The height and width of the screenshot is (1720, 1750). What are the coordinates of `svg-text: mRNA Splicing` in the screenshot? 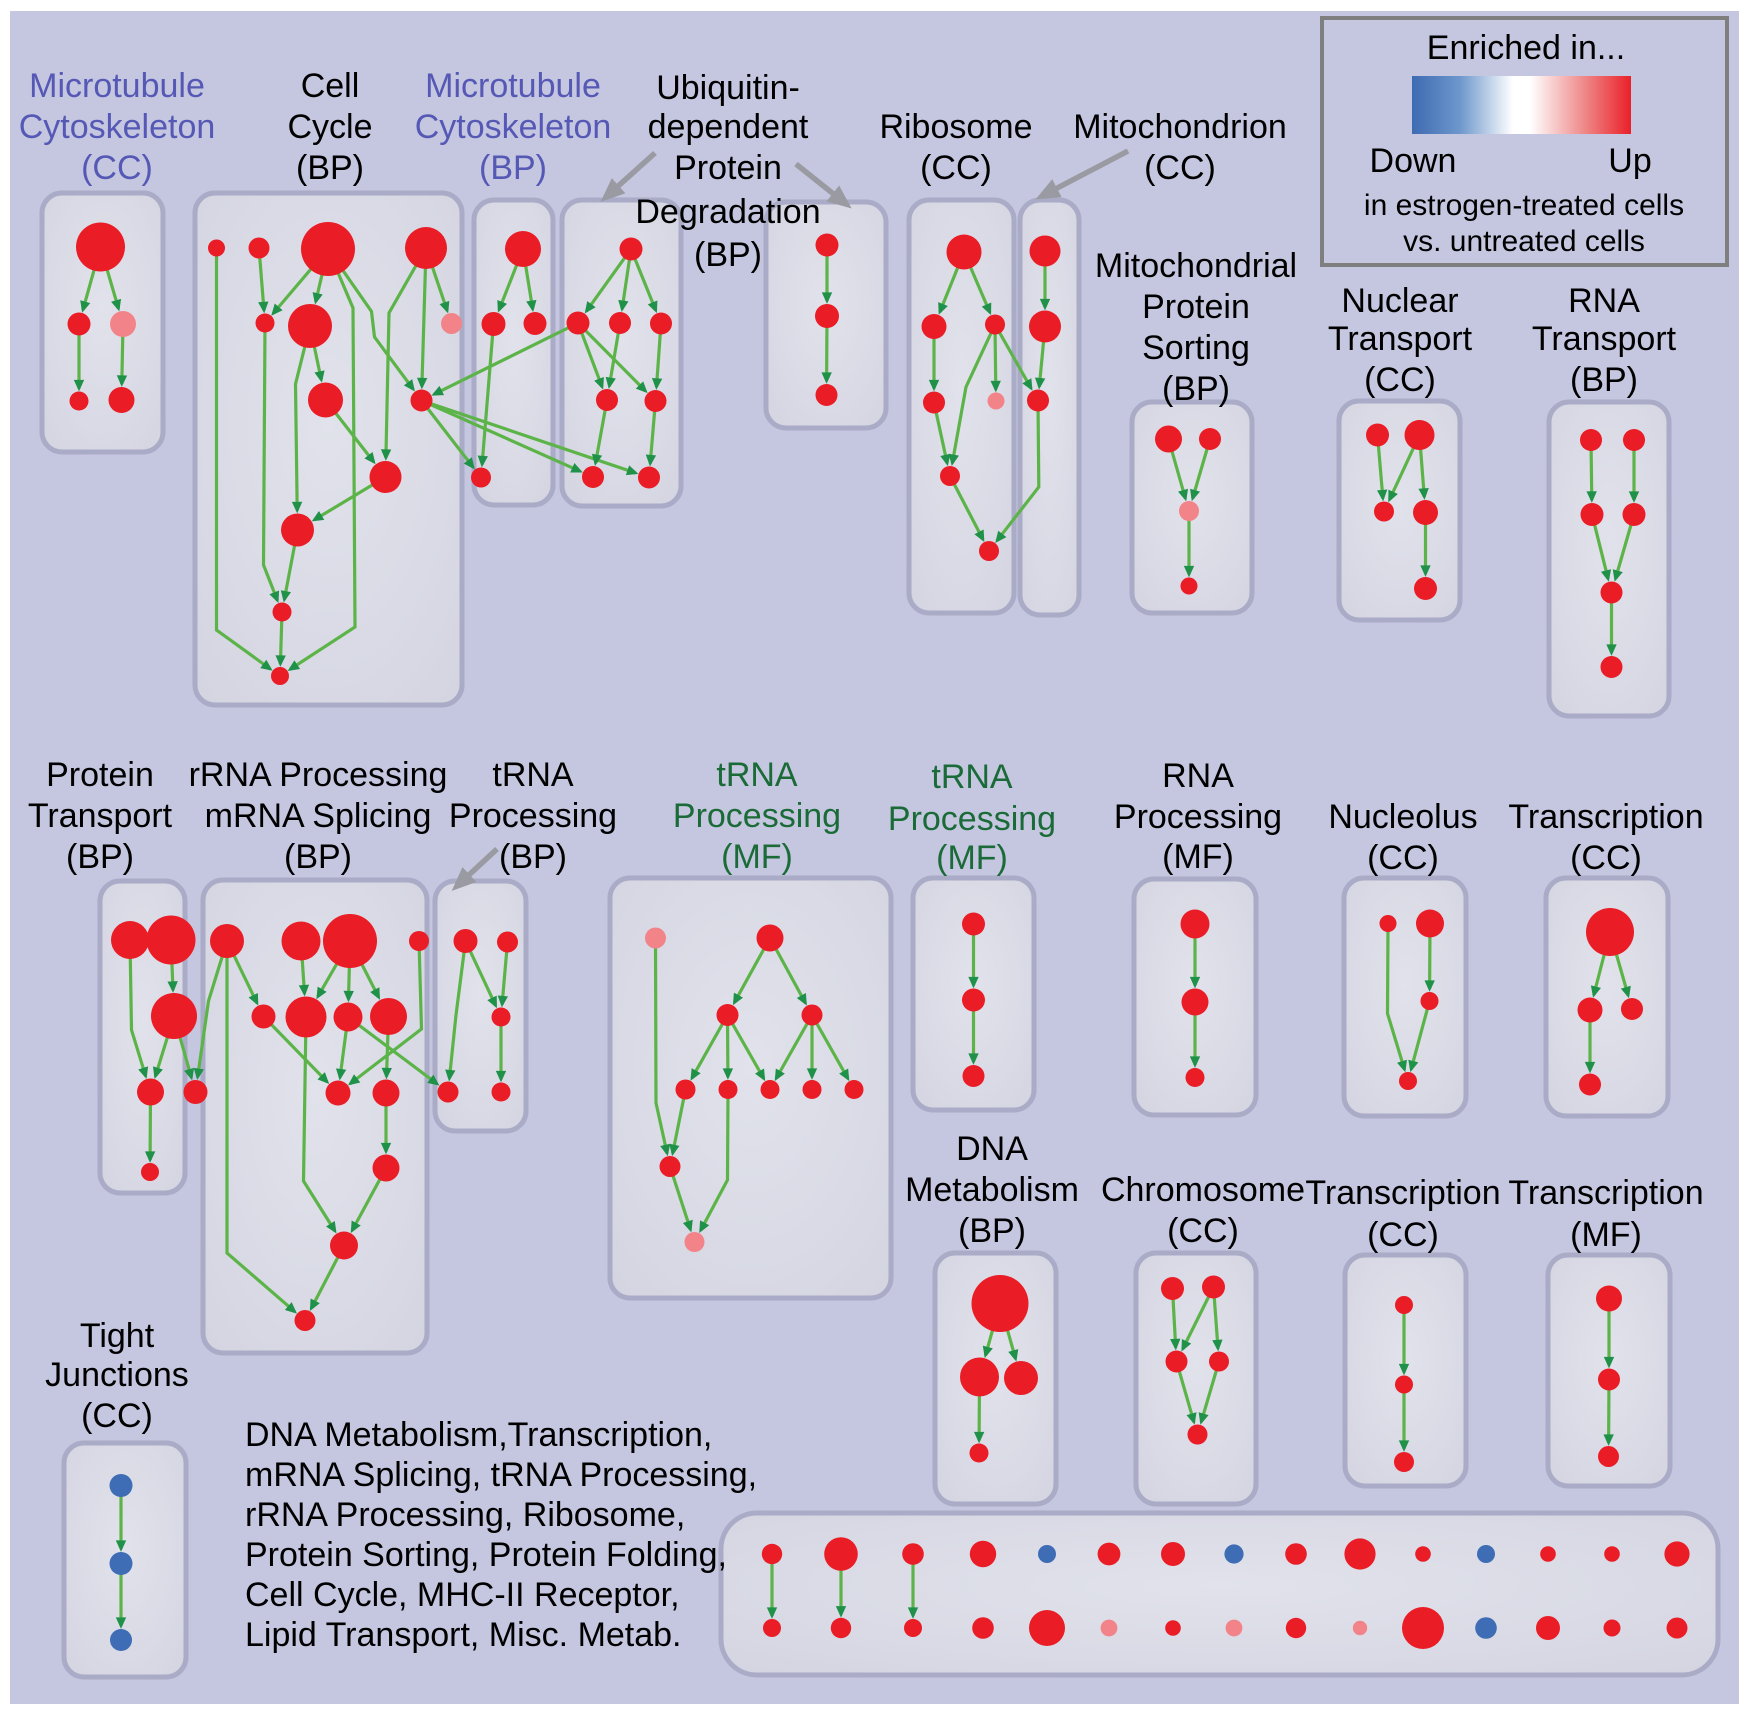 It's located at (318, 816).